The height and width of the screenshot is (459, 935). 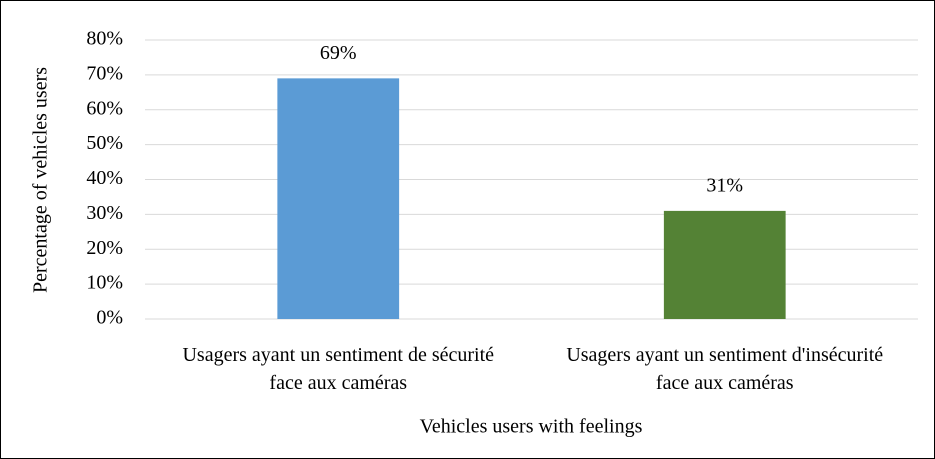 I want to click on y-tick-label: 10%, so click(x=104, y=283).